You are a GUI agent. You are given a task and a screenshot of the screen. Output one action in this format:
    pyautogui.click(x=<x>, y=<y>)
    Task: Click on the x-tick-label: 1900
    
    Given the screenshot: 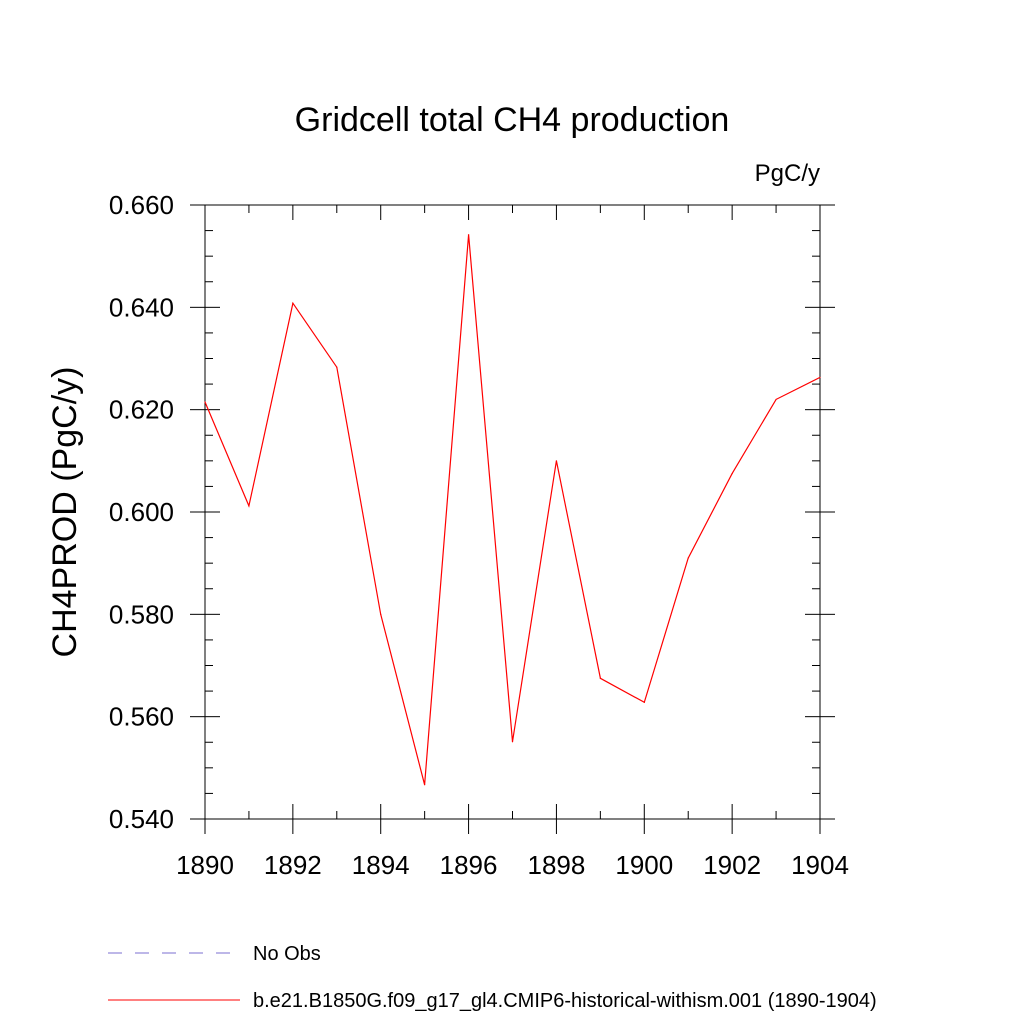 What is the action you would take?
    pyautogui.click(x=644, y=865)
    